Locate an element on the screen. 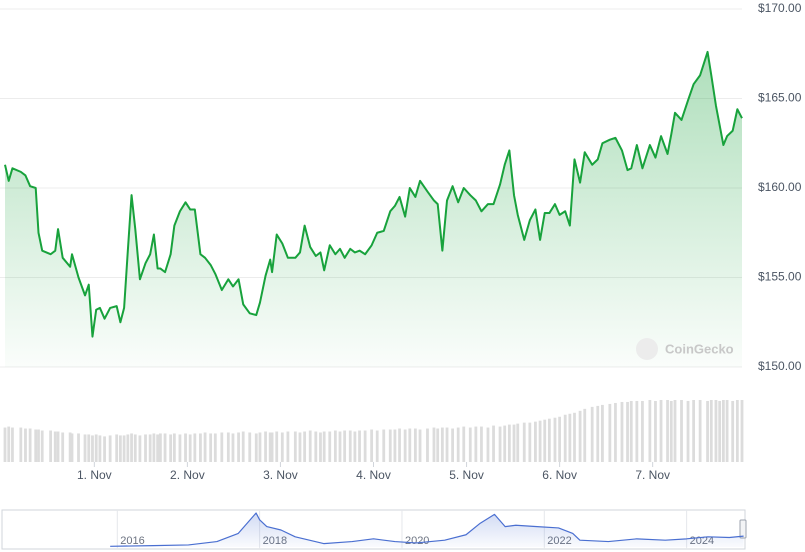  y-tick-label: $160.00 is located at coordinates (780, 187).